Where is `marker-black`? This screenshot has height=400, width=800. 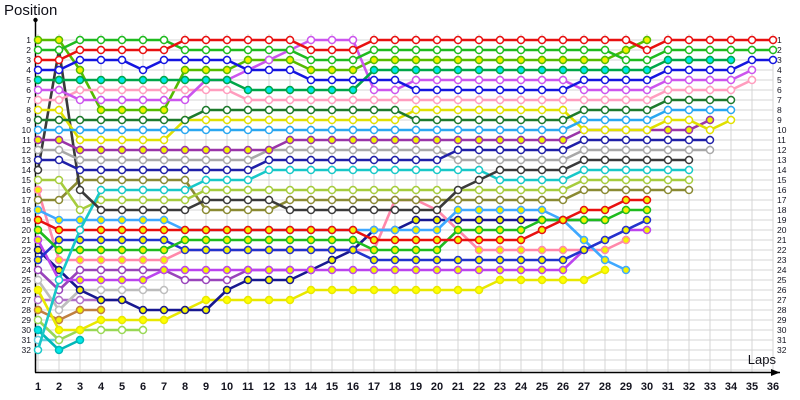 marker-black is located at coordinates (374, 210).